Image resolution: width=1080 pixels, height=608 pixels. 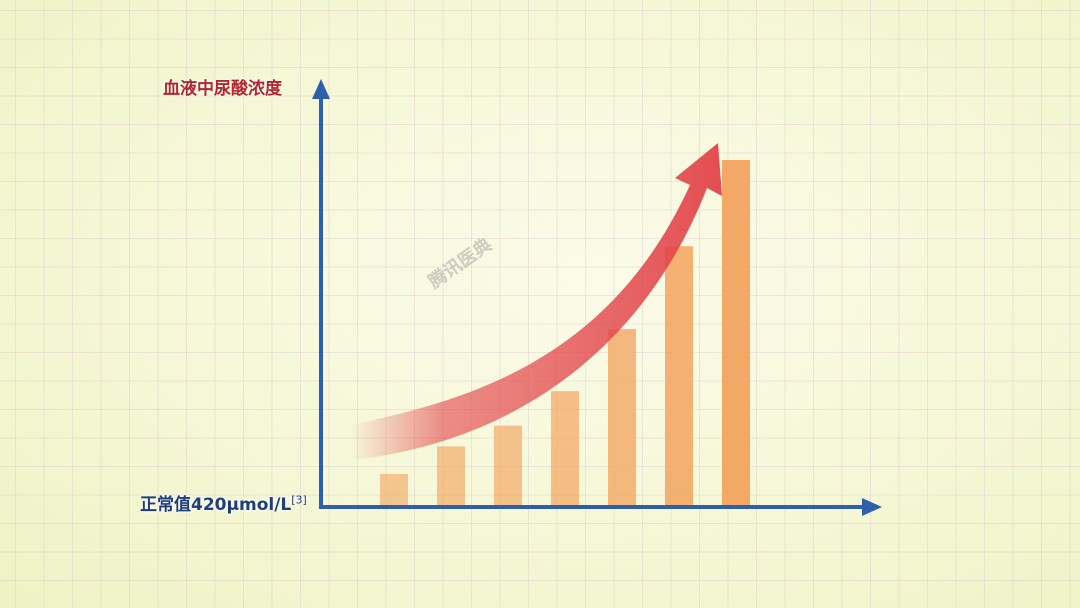 I want to click on reference-marker: [3], so click(x=299, y=500).